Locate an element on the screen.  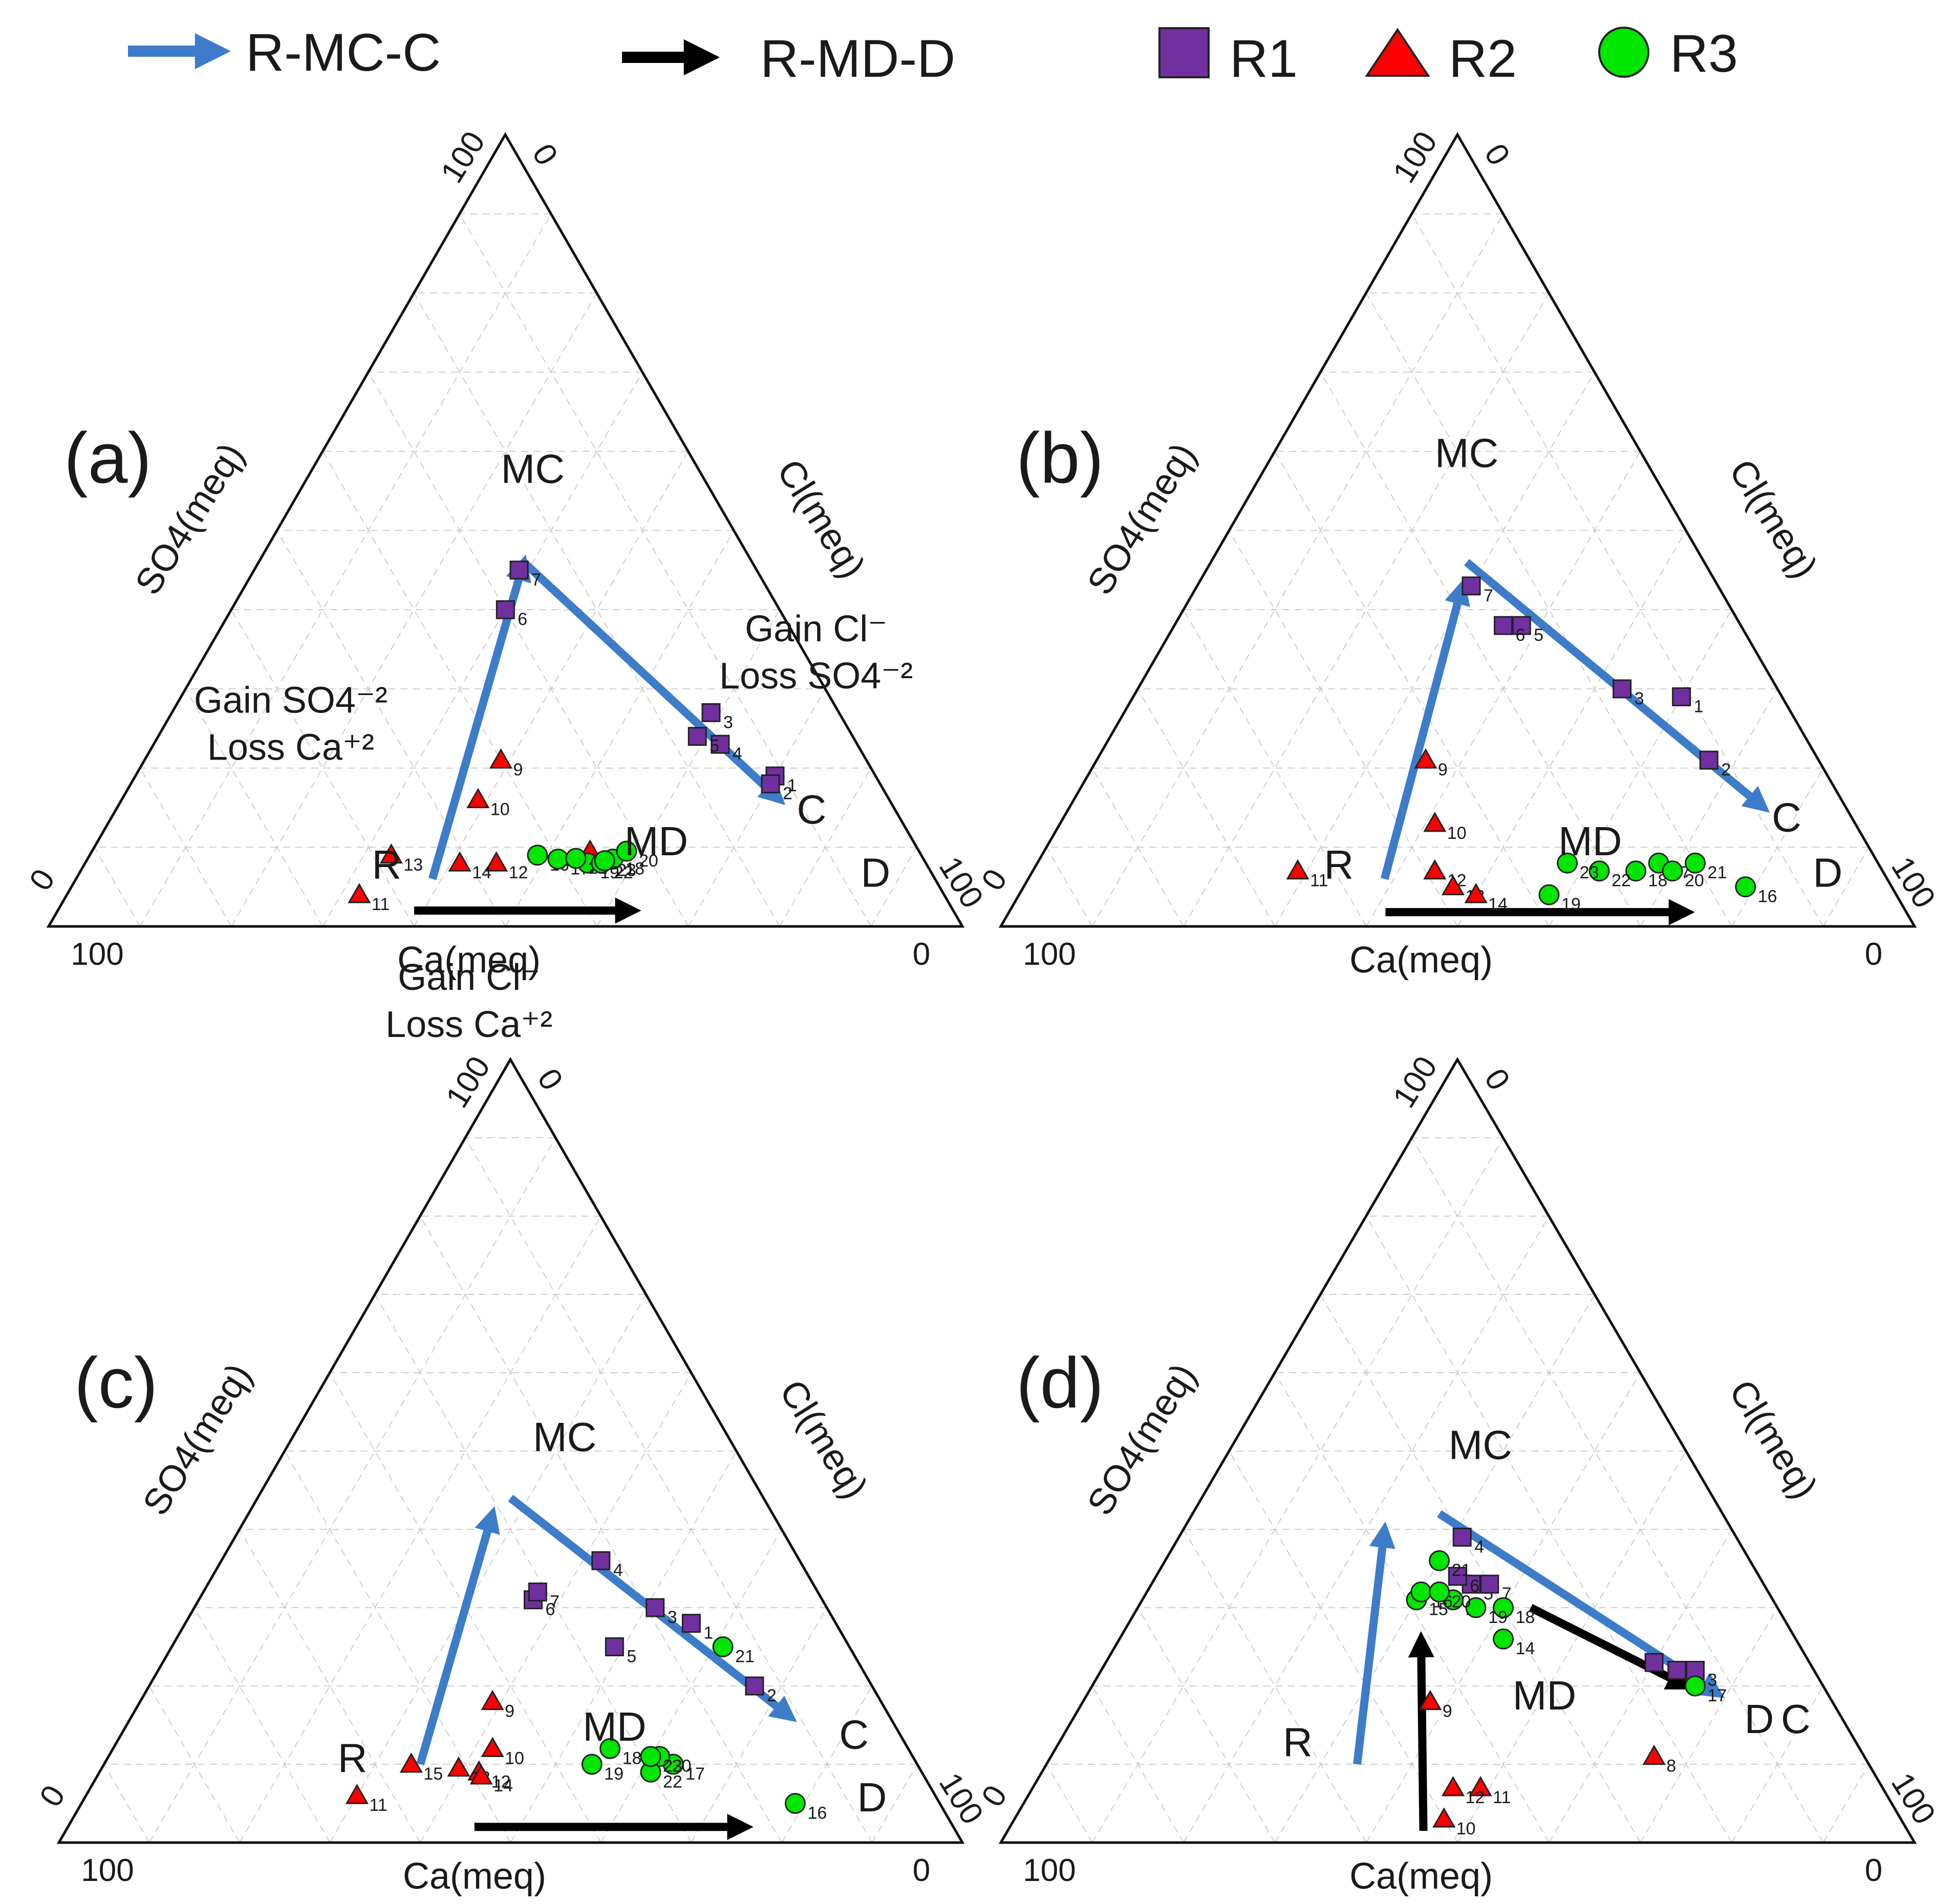
point-label: 7 is located at coordinates (536, 580).